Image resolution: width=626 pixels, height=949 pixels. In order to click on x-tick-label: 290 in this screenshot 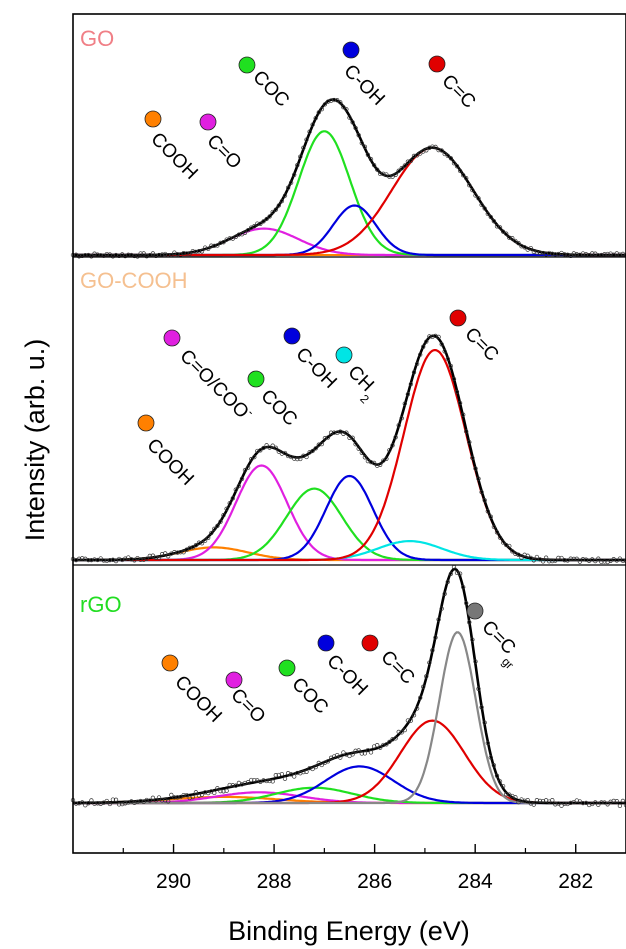, I will do `click(173, 881)`.